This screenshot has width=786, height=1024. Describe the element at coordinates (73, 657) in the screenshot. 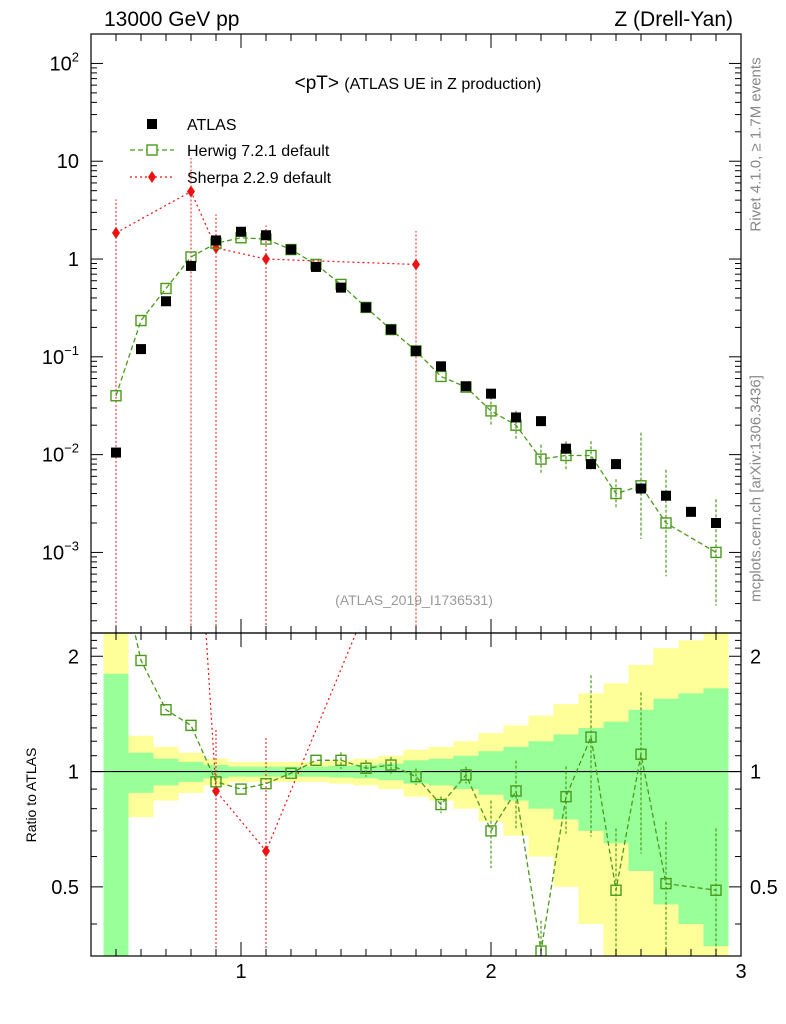

I see `ratio-tick-label-left: 2` at that location.